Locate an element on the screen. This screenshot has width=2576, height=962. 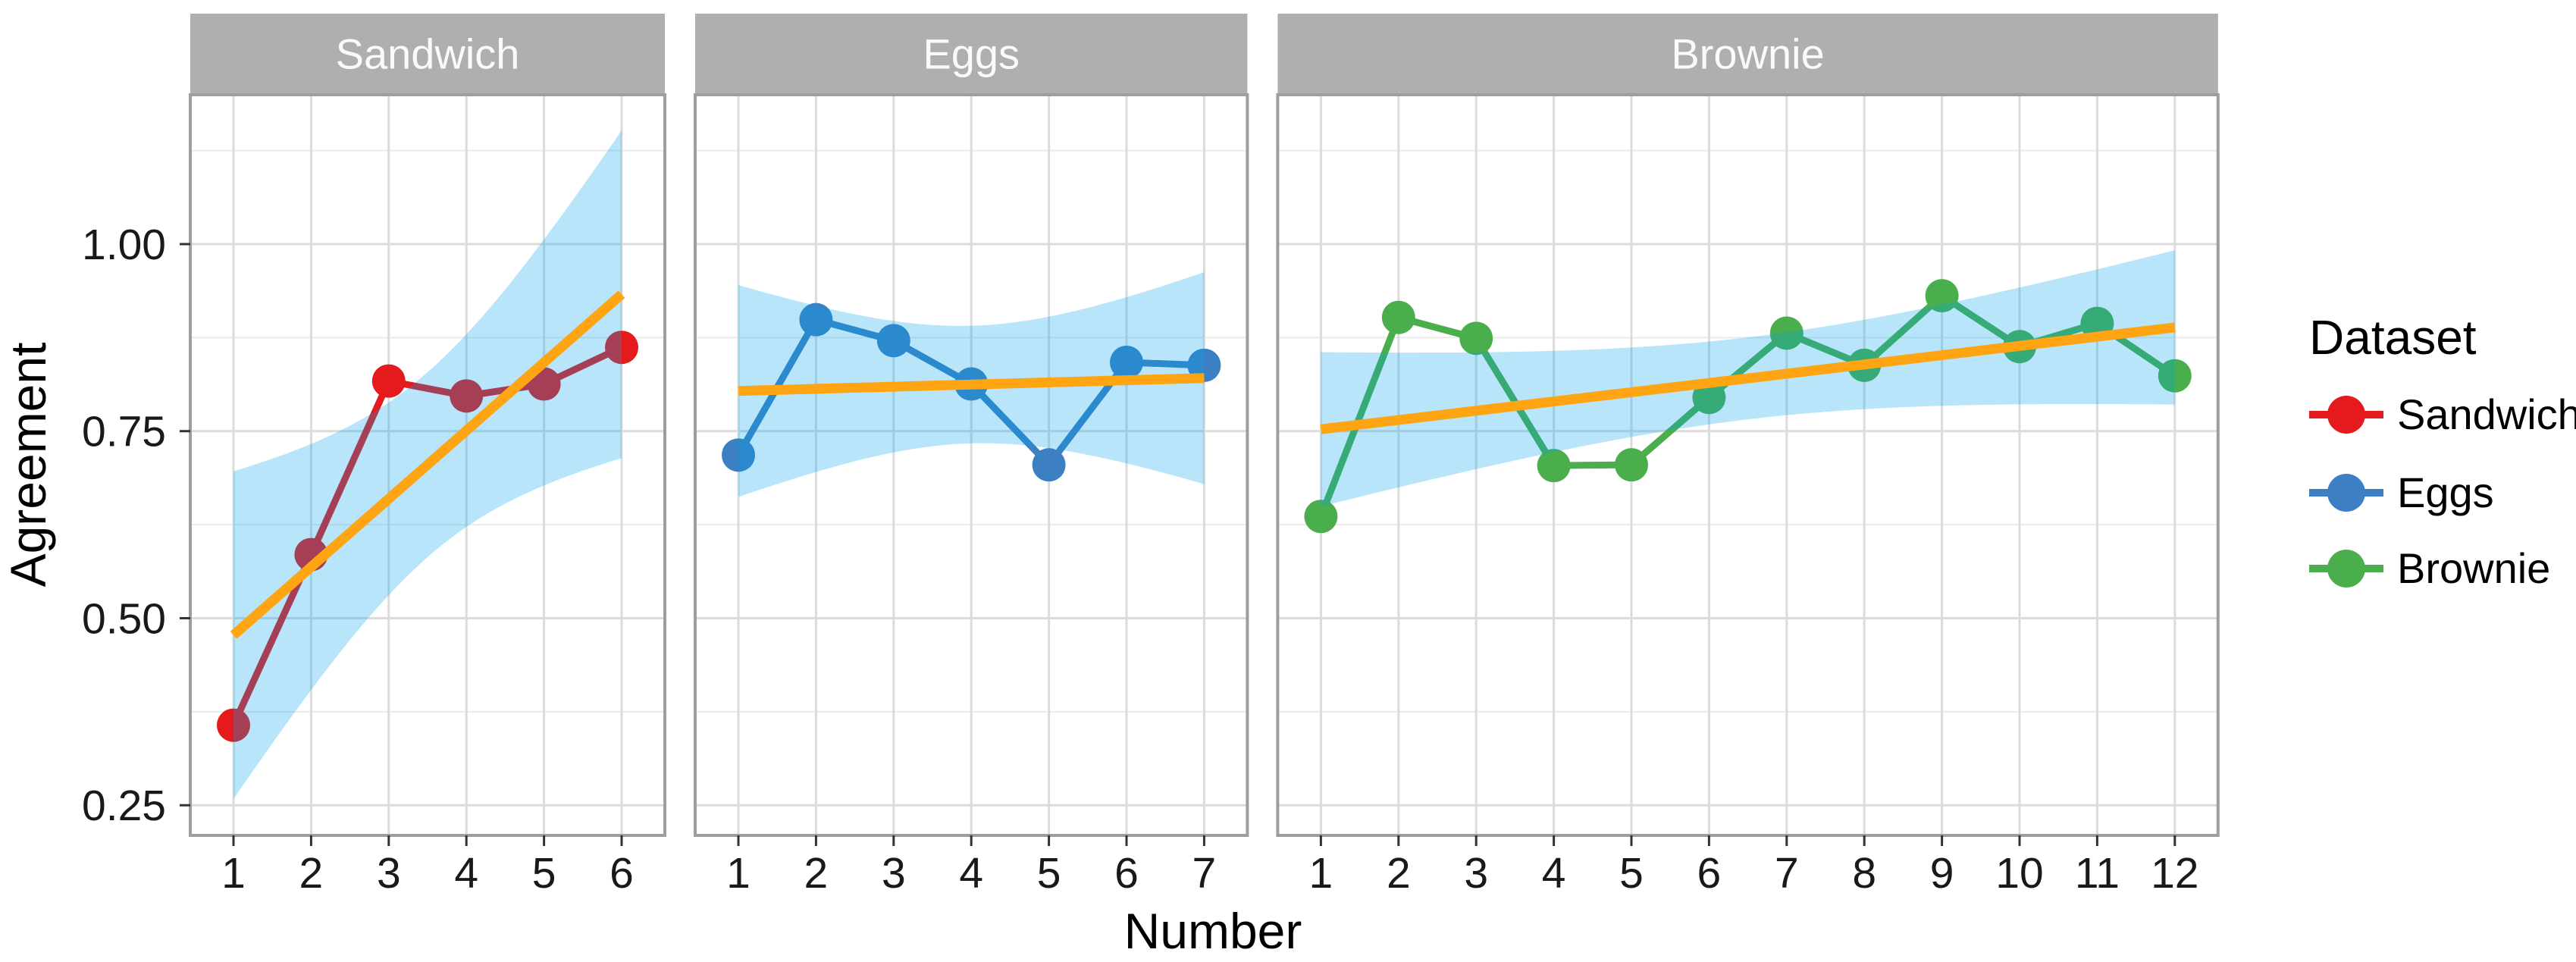
y-tick-label: 1.00 is located at coordinates (124, 245).